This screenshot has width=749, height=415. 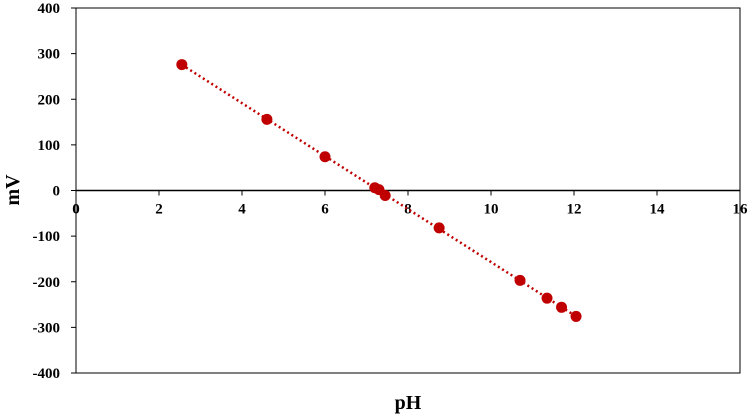 I want to click on x-axis-ticks: 0 2 4 6 8 10 12 14 16, so click(x=410, y=204).